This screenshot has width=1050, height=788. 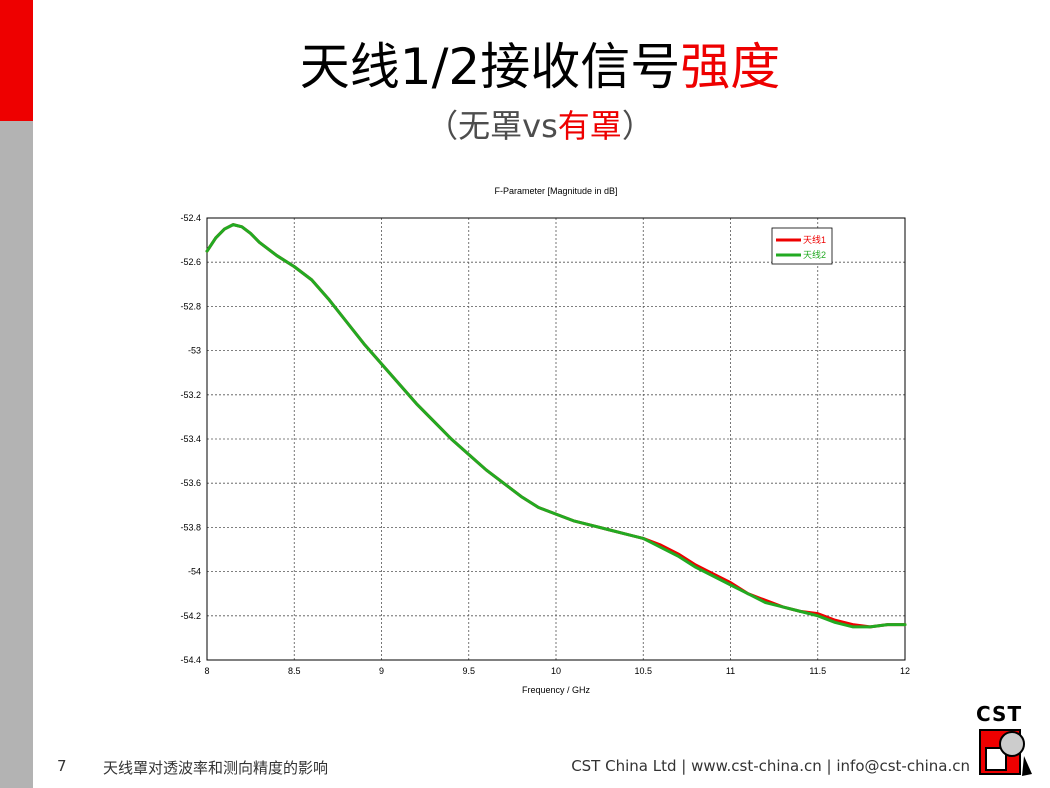 What do you see at coordinates (190, 439) in the screenshot?
I see `y-tick-label: -53.4` at bounding box center [190, 439].